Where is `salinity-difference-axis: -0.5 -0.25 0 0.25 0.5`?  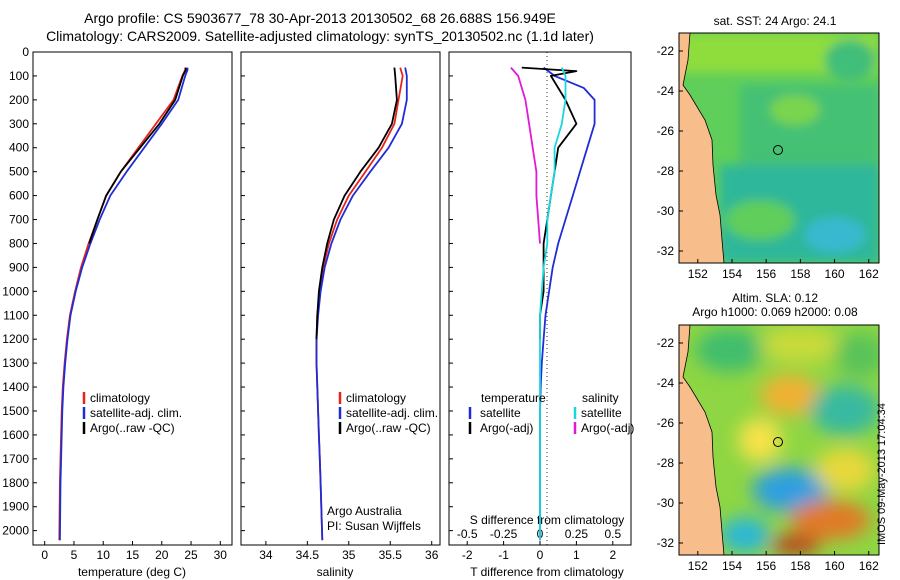
salinity-difference-axis: -0.5 -0.25 0 0.25 0.5 is located at coordinates (539, 534).